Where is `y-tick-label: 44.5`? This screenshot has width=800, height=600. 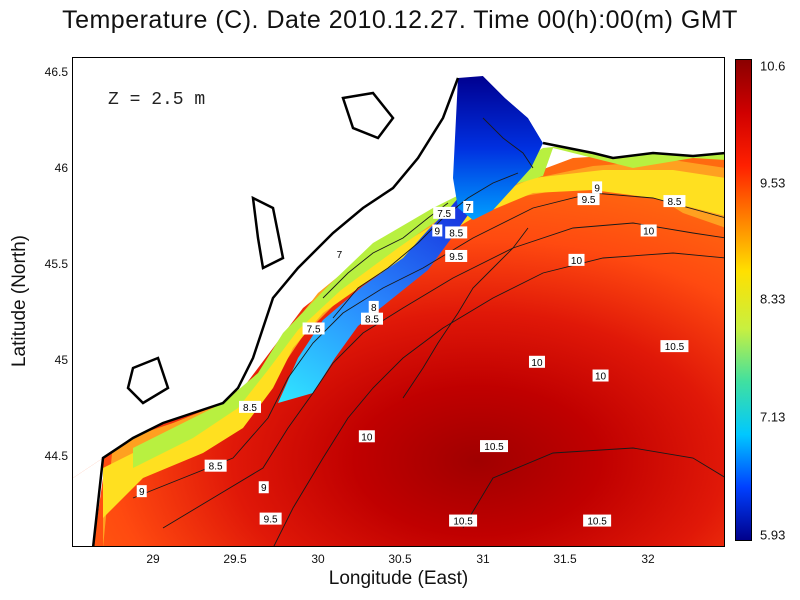
y-tick-label: 44.5 is located at coordinates (56, 456).